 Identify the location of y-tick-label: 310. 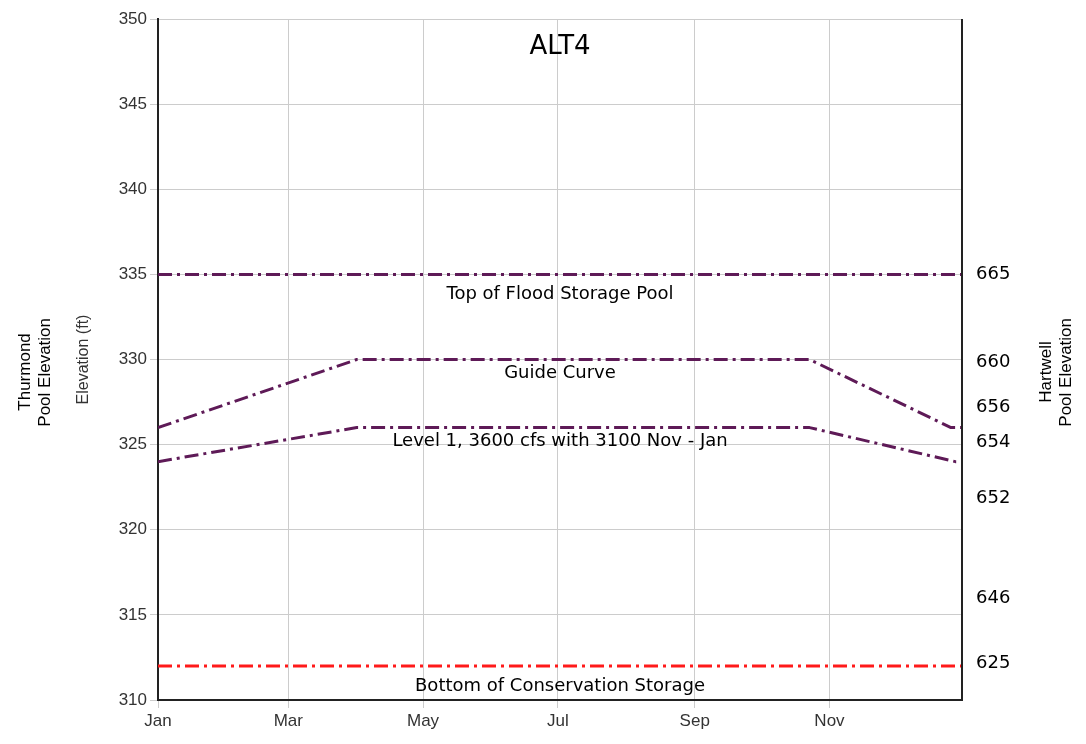
(132, 699).